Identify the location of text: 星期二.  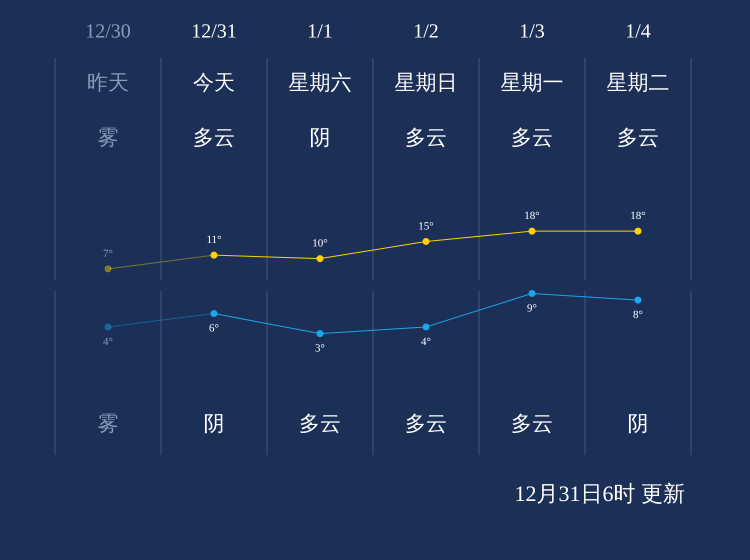
(638, 82).